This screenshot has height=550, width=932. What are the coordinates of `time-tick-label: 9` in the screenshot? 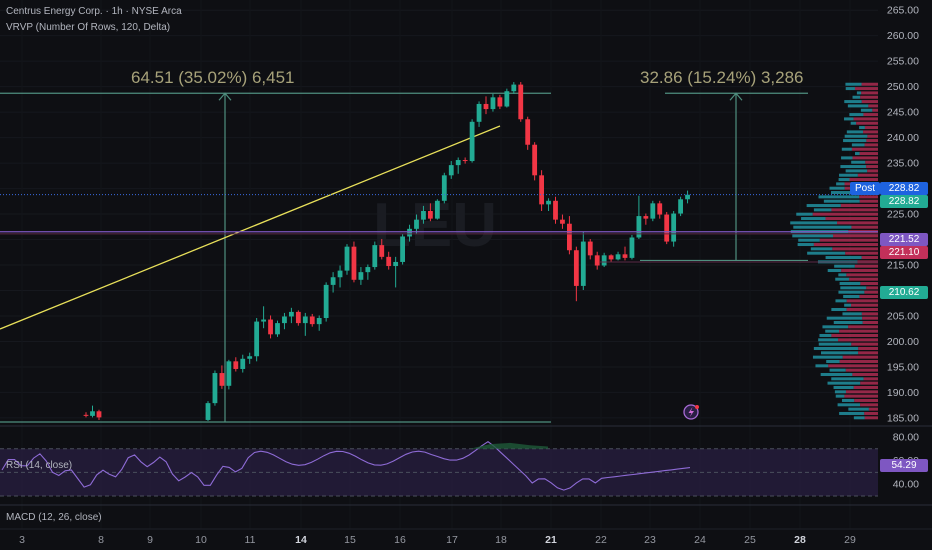 It's located at (150, 540).